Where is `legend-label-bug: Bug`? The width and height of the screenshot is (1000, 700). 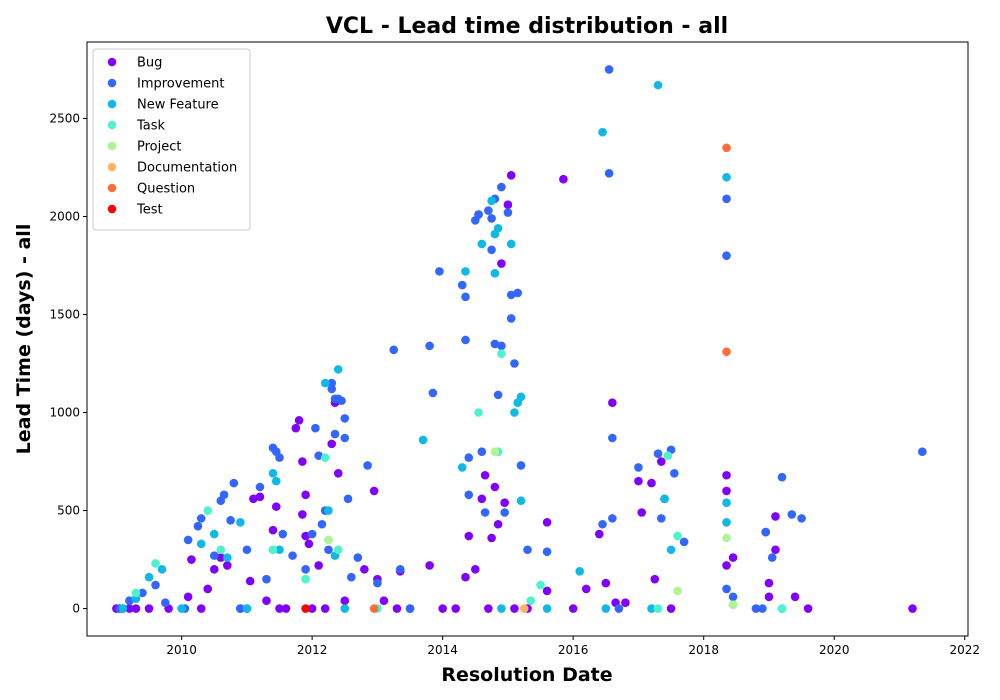 legend-label-bug: Bug is located at coordinates (149, 63).